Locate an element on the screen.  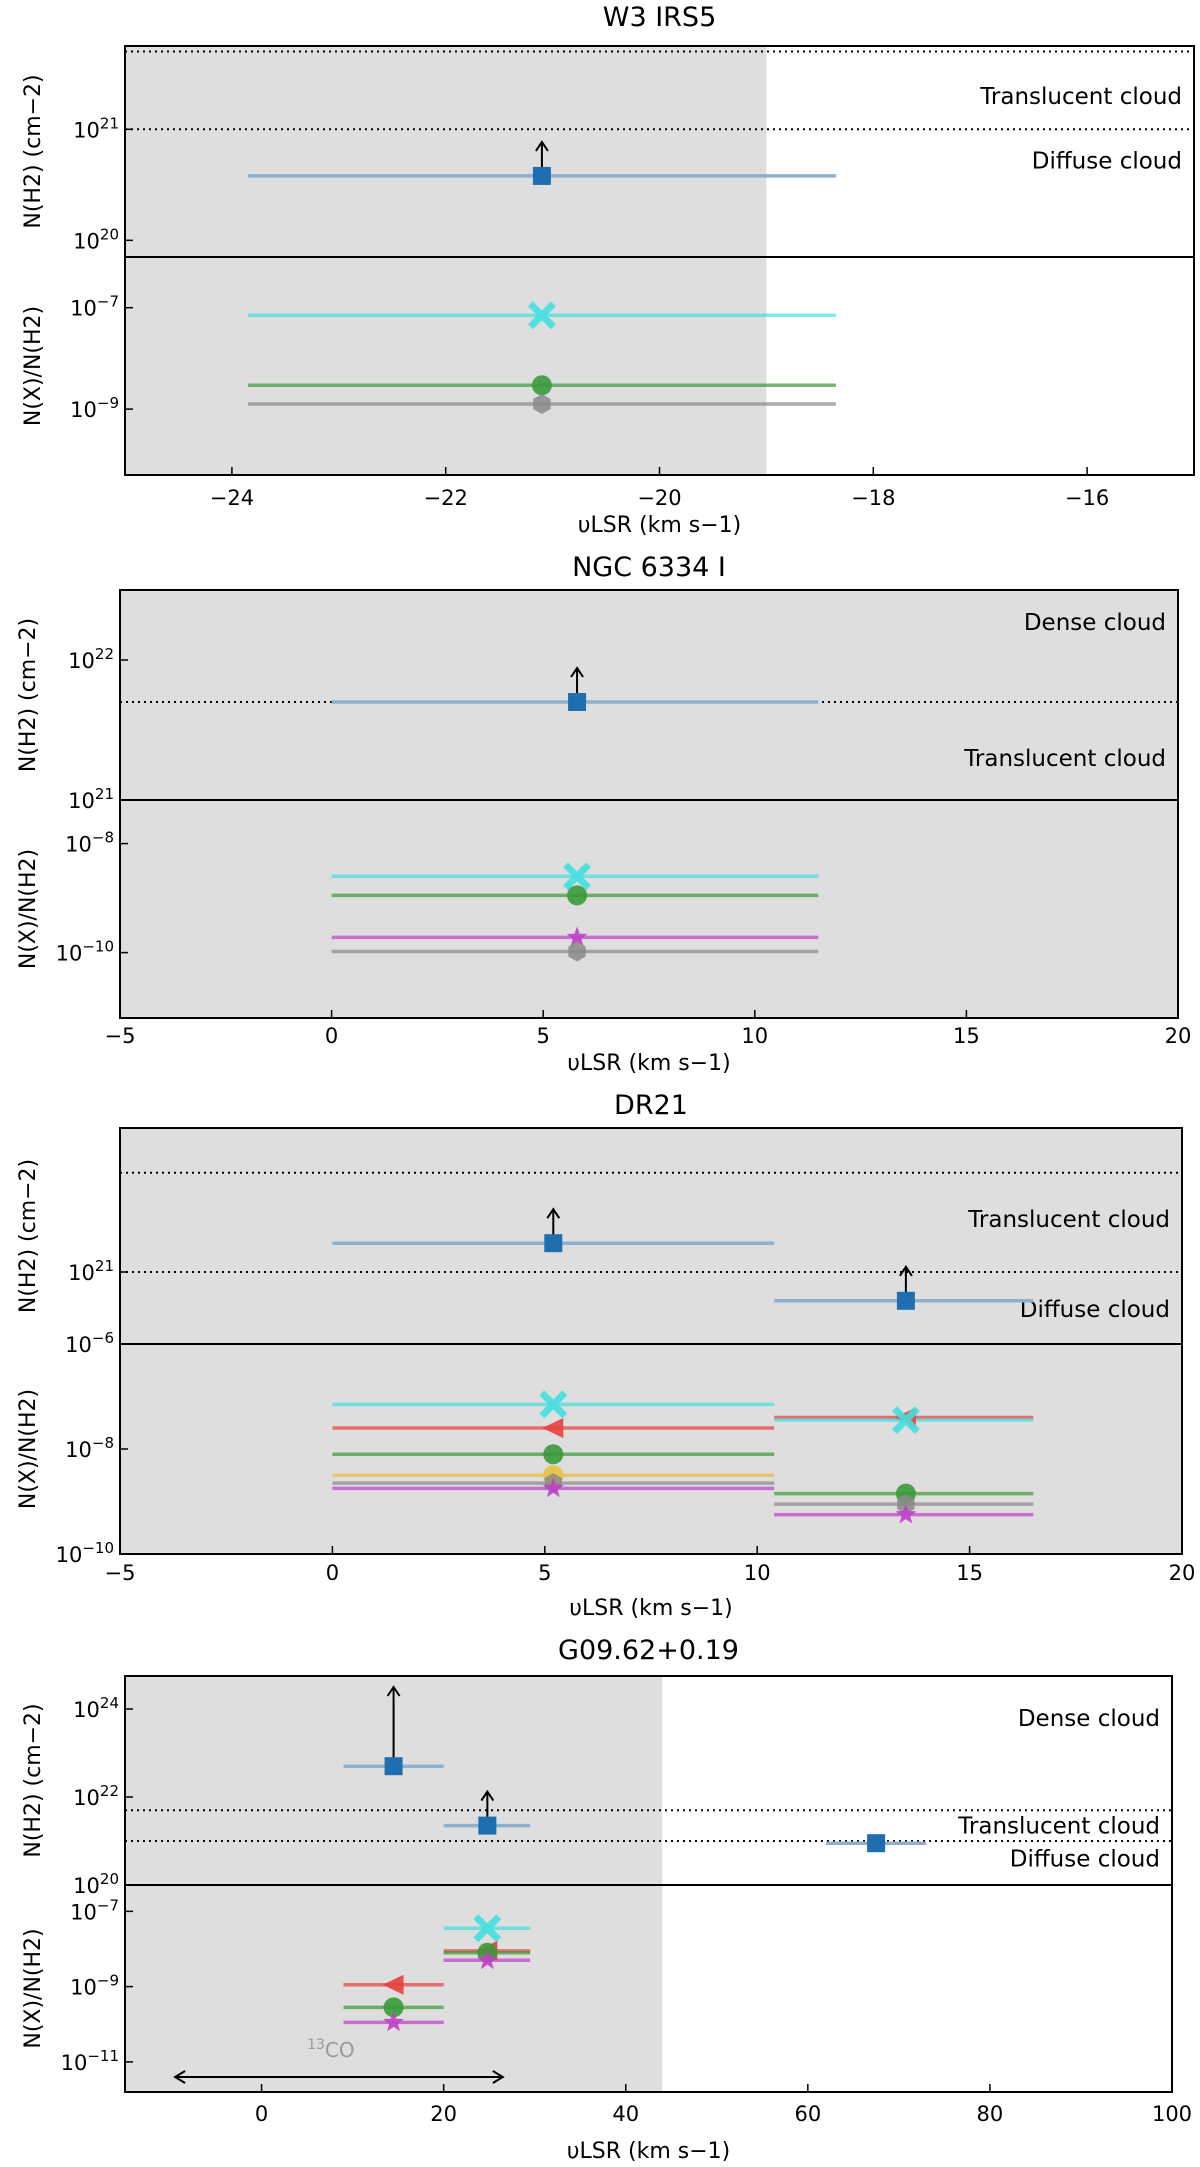
y-tick-label-exp: 24 is located at coordinates (109, 1703).